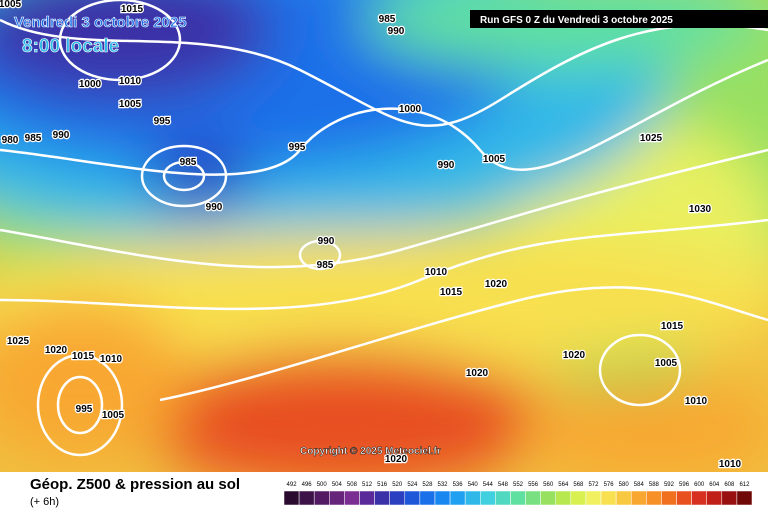  Describe the element at coordinates (135, 484) in the screenshot. I see `footer-title: Géop. Z500 & pression au sol` at that location.